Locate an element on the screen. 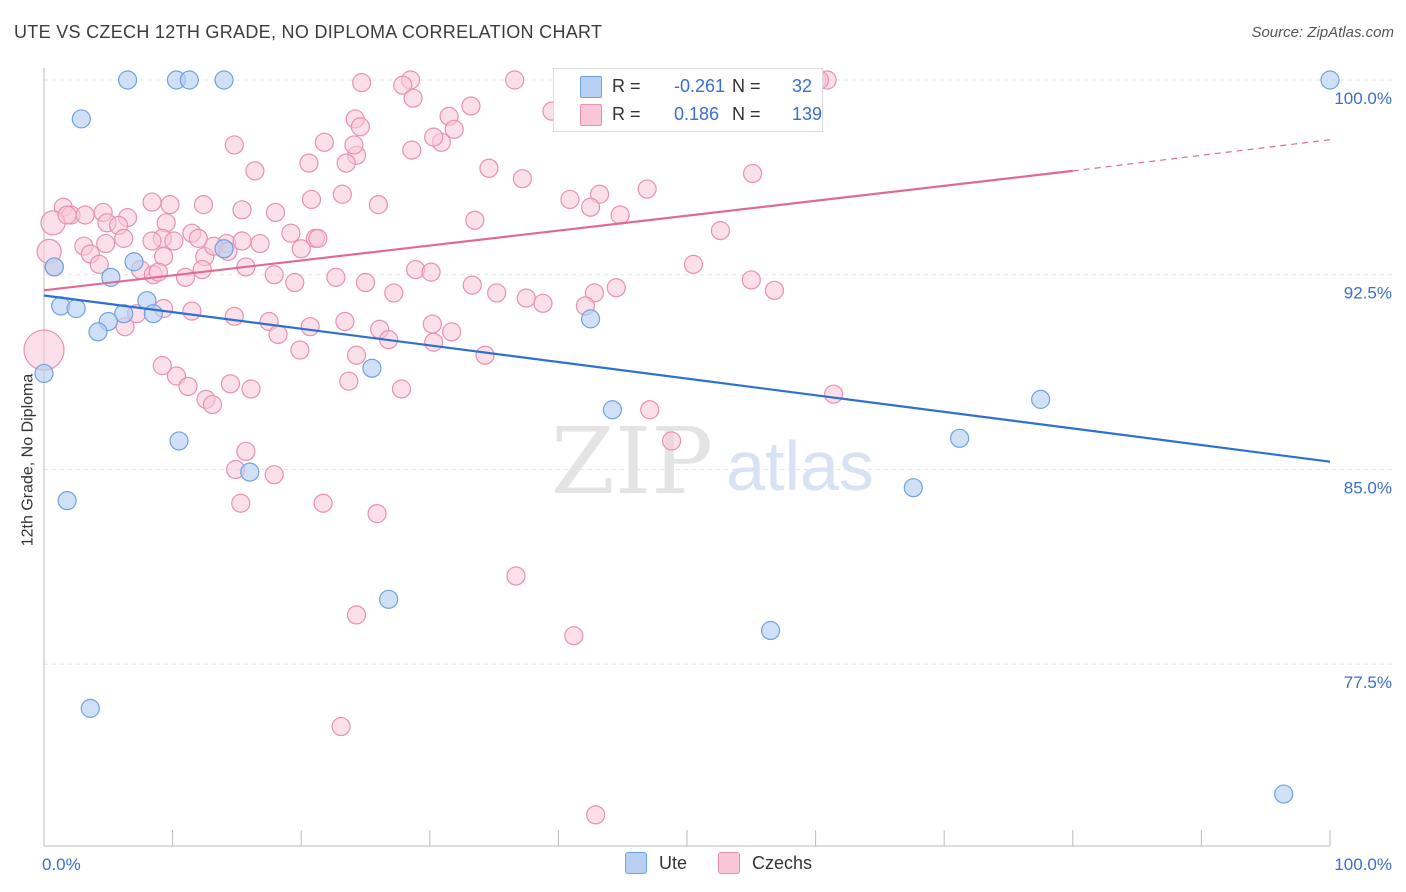 This screenshot has width=1406, height=892. czechs-r-value: 0.186 is located at coordinates (697, 113).